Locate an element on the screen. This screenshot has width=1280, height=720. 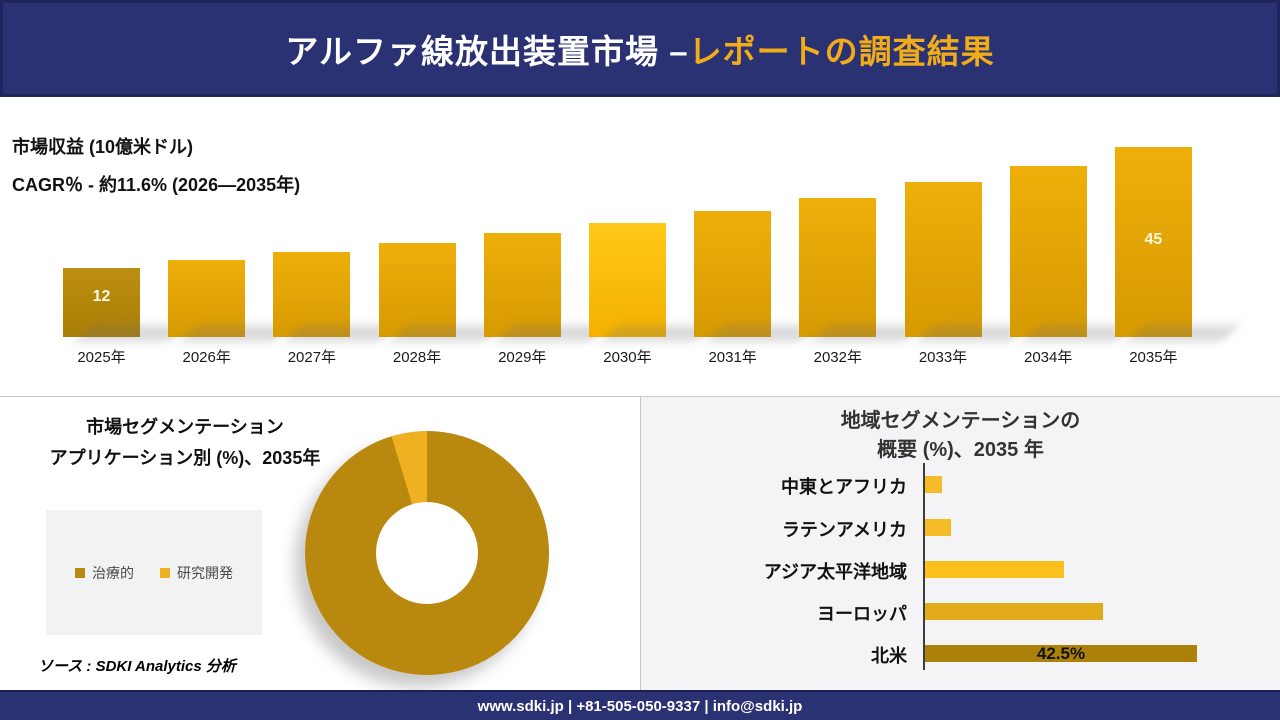
legend-item-therapeutic: 治療的 is located at coordinates (104, 573).